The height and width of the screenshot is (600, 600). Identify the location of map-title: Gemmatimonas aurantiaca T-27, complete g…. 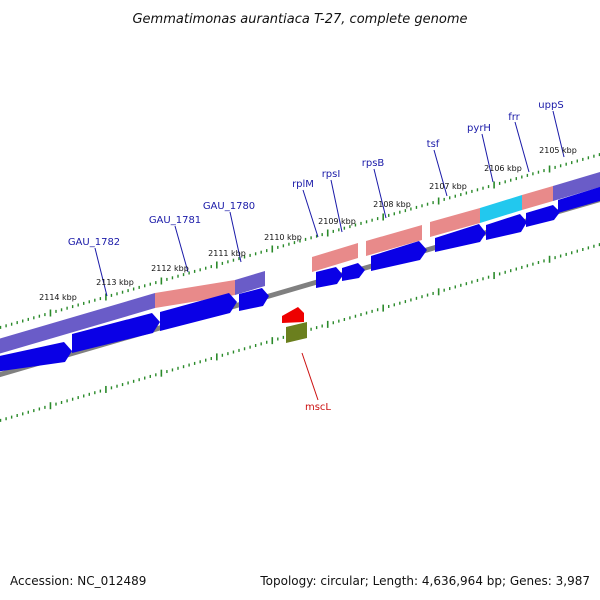
(299, 19).